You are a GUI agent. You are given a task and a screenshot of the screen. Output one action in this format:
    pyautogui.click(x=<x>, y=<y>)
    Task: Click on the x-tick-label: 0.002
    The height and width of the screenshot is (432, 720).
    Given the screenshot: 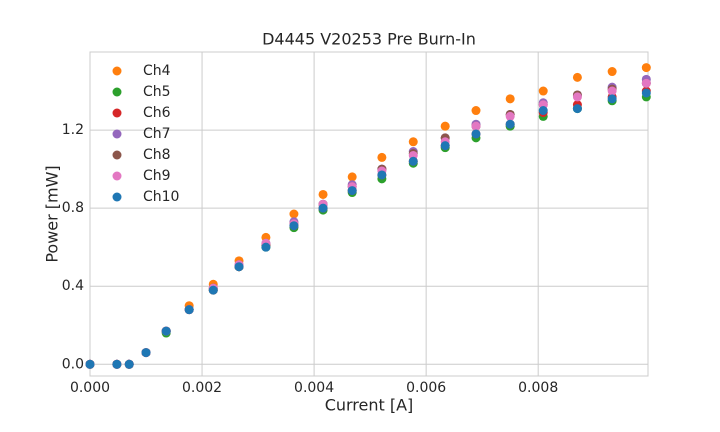 What is the action you would take?
    pyautogui.click(x=202, y=388)
    